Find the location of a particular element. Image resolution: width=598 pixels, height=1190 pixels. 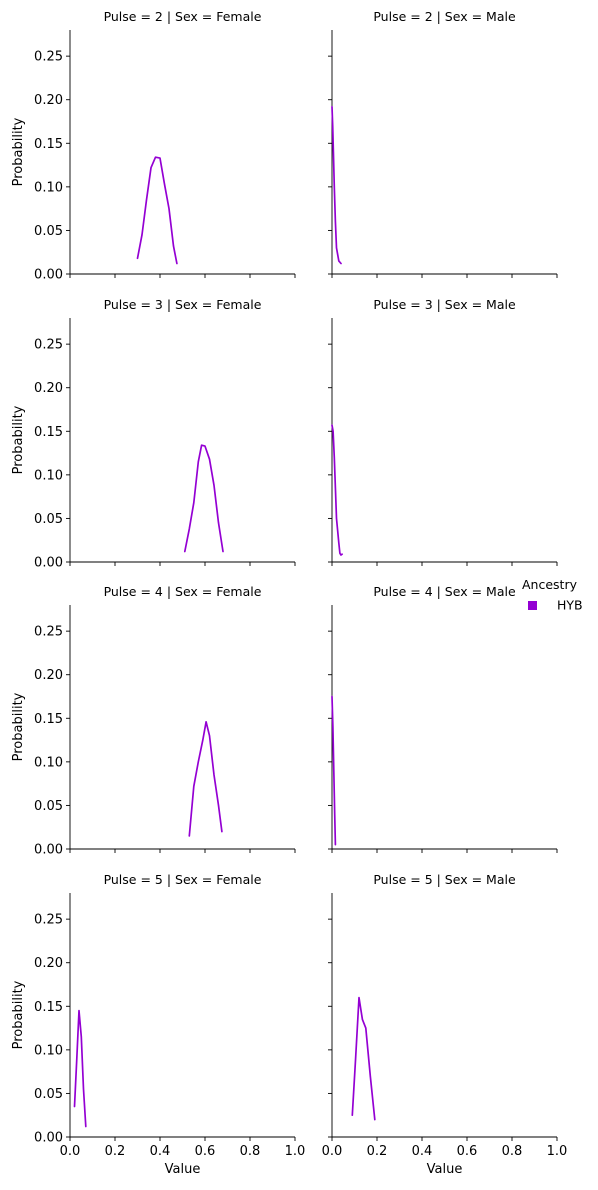

panel-title: Pulse = 5 | Sex = Male is located at coordinates (444, 879).